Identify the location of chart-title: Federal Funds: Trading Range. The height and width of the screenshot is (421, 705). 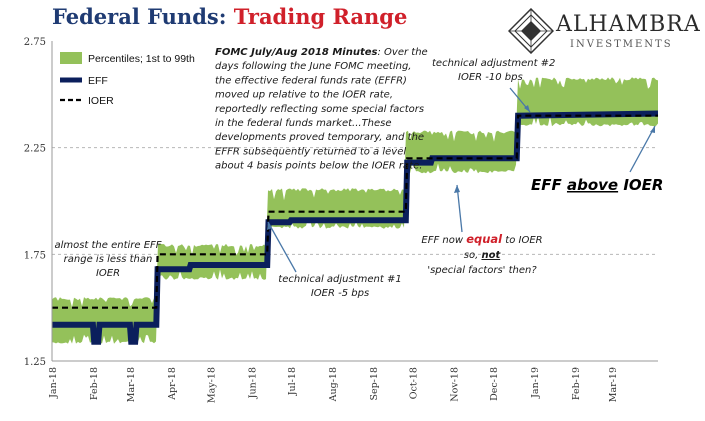
(229, 16).